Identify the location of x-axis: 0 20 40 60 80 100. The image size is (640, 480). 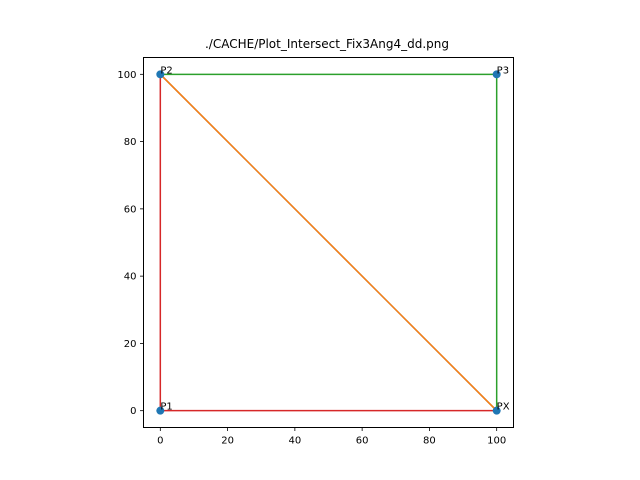
(331, 437).